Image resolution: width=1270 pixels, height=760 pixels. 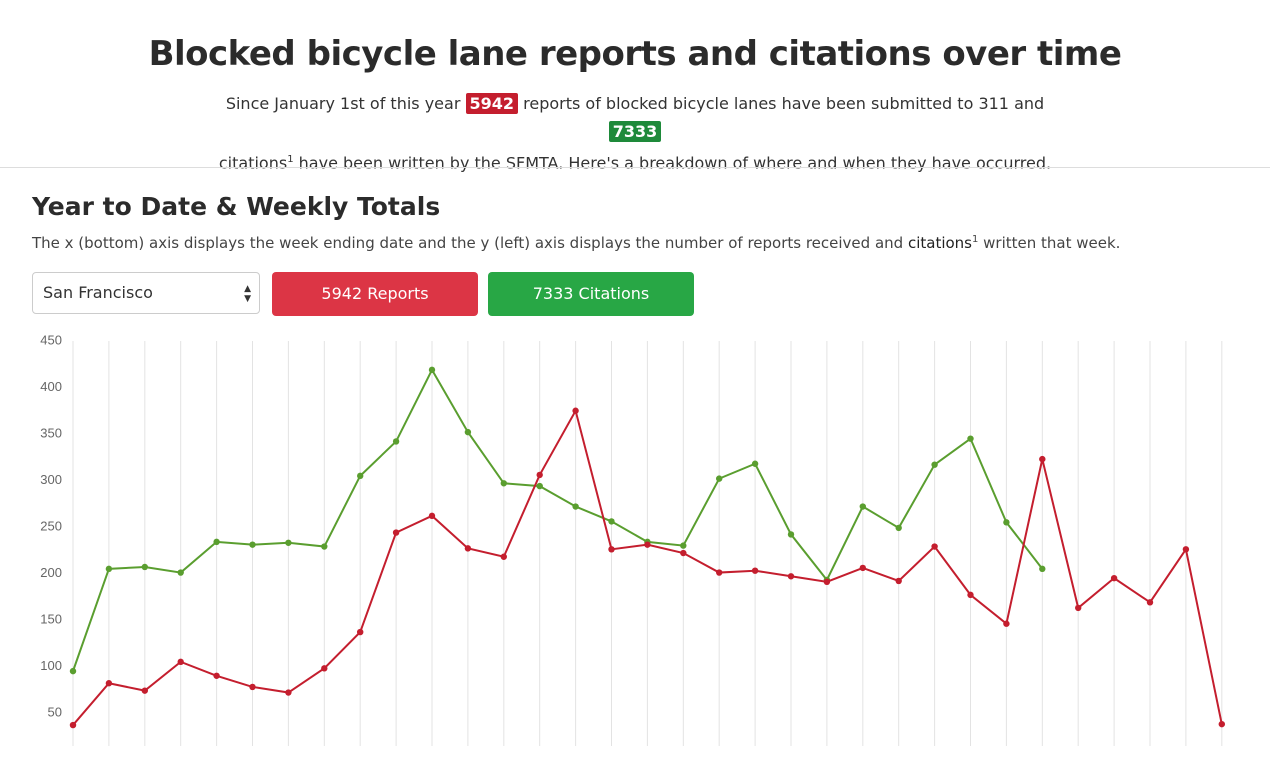 What do you see at coordinates (591, 294) in the screenshot?
I see `citations-button: 7333 Citations` at bounding box center [591, 294].